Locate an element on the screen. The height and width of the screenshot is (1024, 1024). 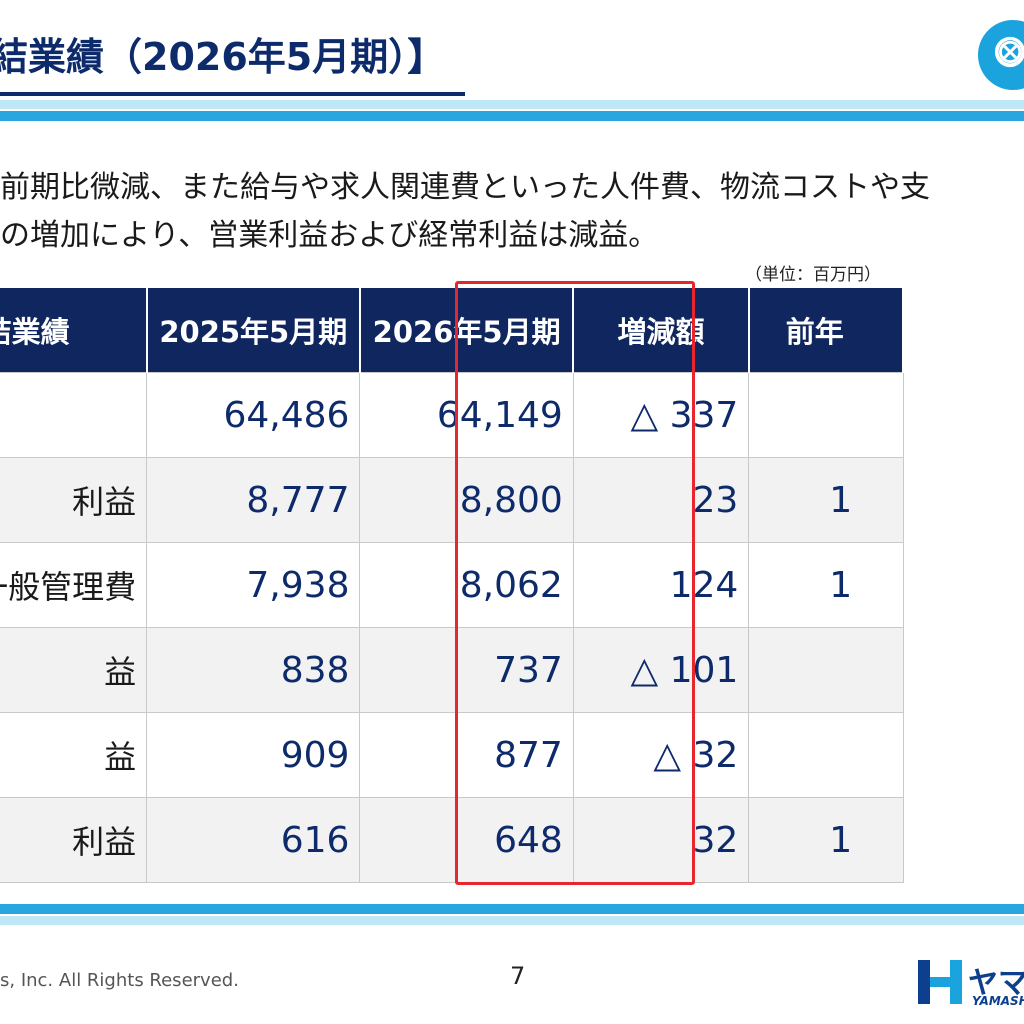
title-underline is located at coordinates (232, 94).